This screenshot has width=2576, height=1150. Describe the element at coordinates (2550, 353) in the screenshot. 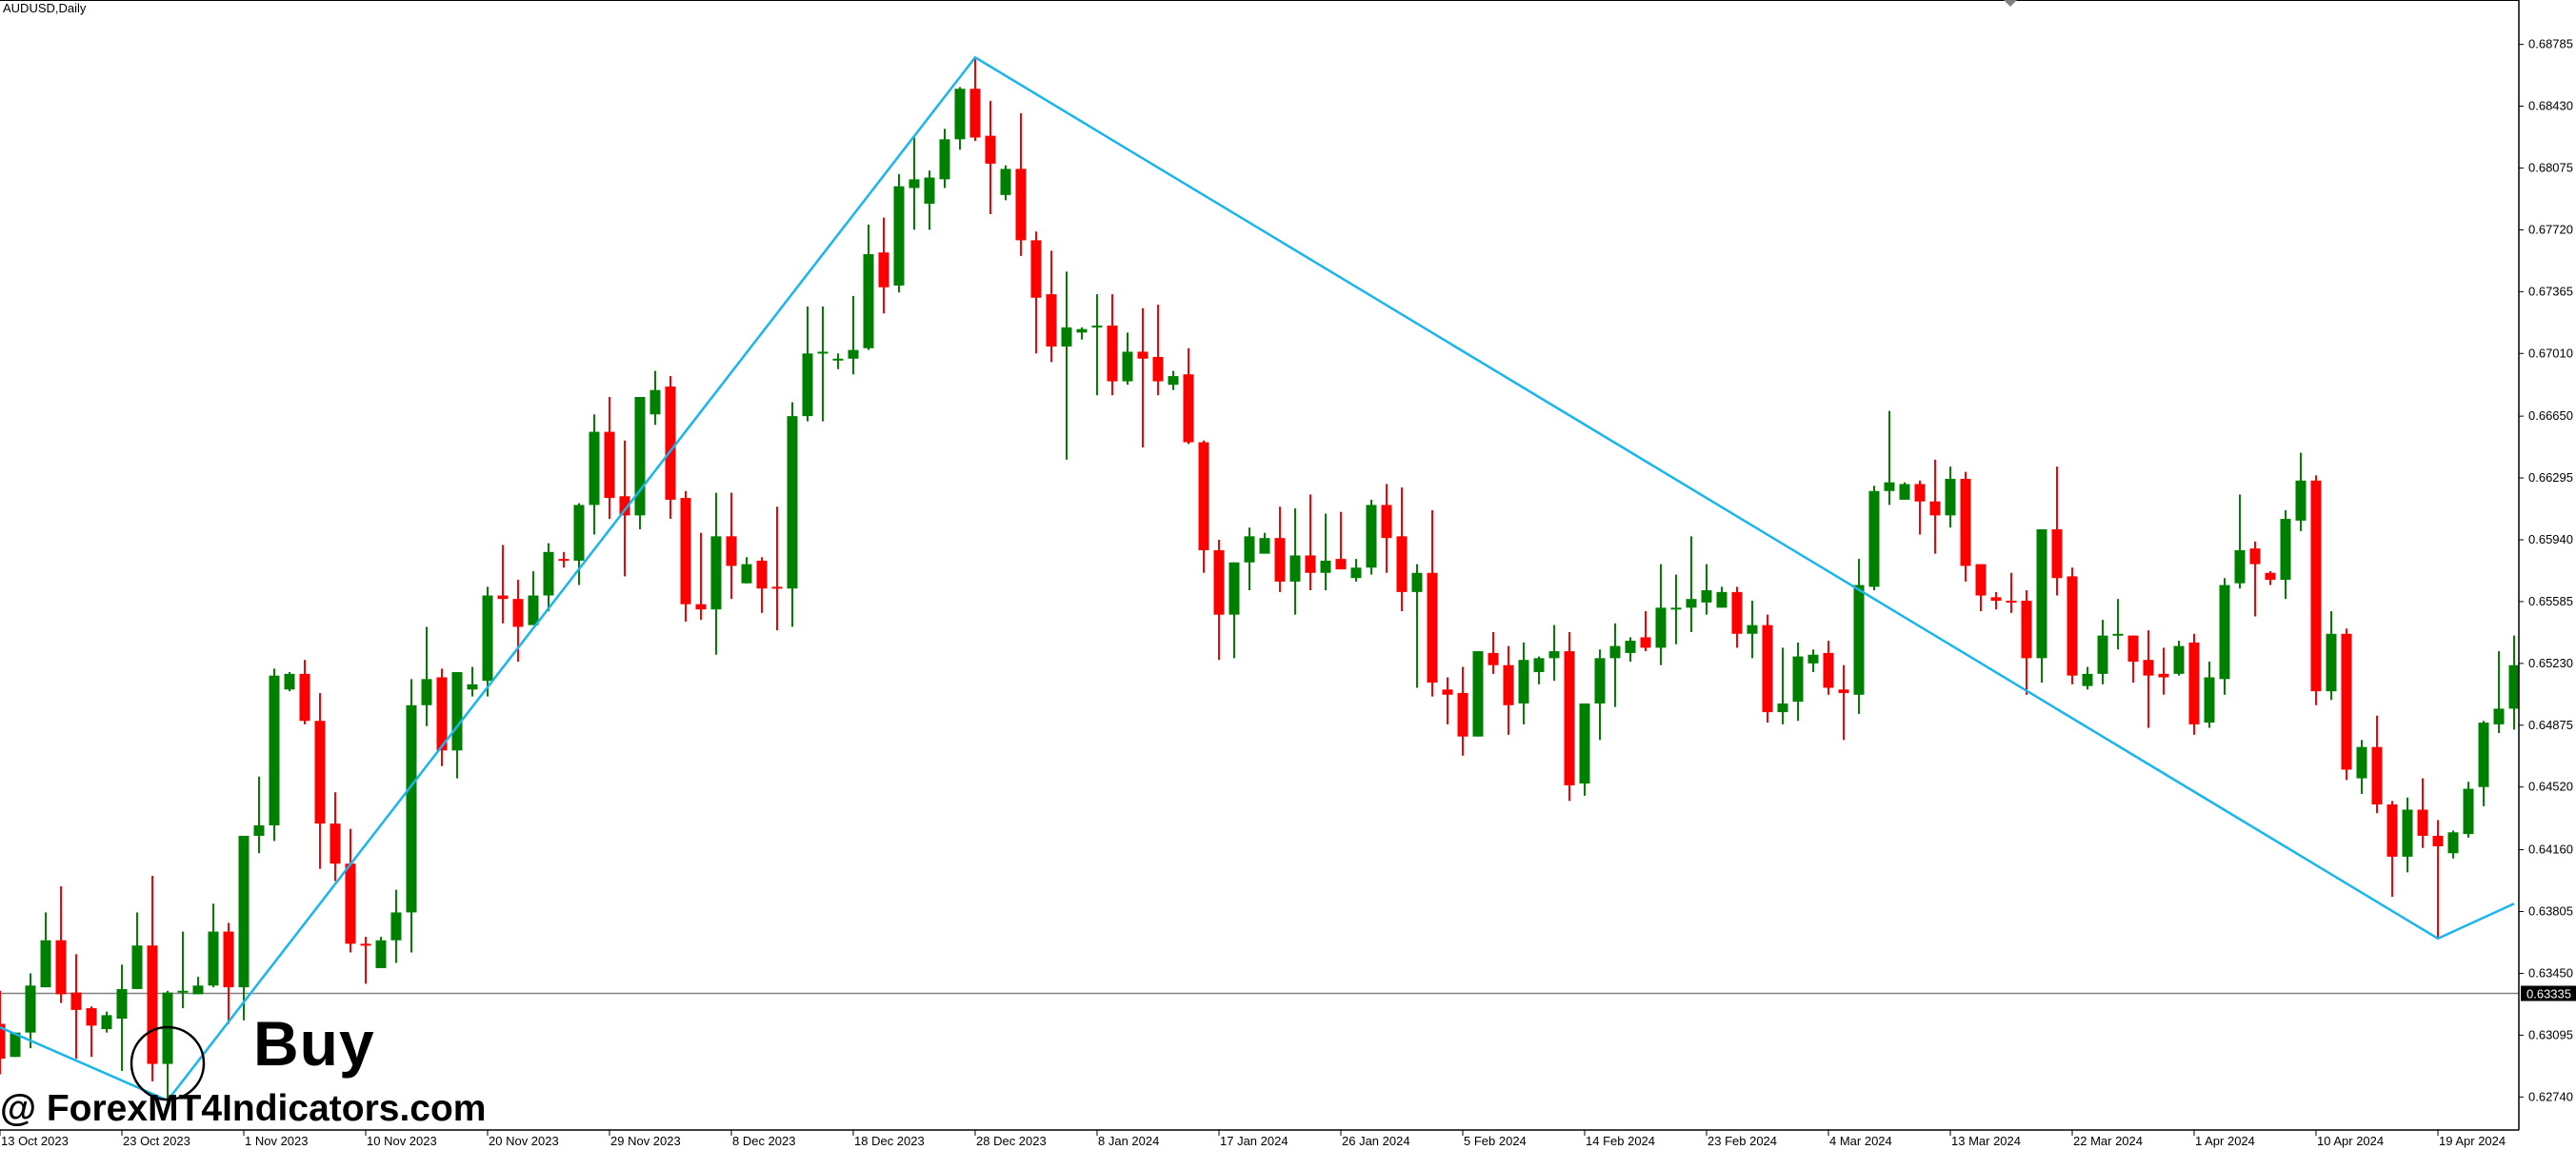

I see `price-tick-label: 0.67010` at that location.